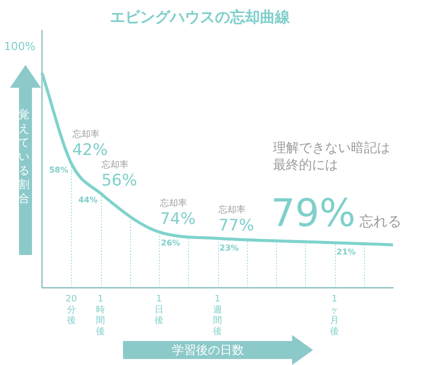 Image resolution: width=425 pixels, height=365 pixels. Describe the element at coordinates (380, 221) in the screenshot. I see `annotation: 忘れる` at that location.